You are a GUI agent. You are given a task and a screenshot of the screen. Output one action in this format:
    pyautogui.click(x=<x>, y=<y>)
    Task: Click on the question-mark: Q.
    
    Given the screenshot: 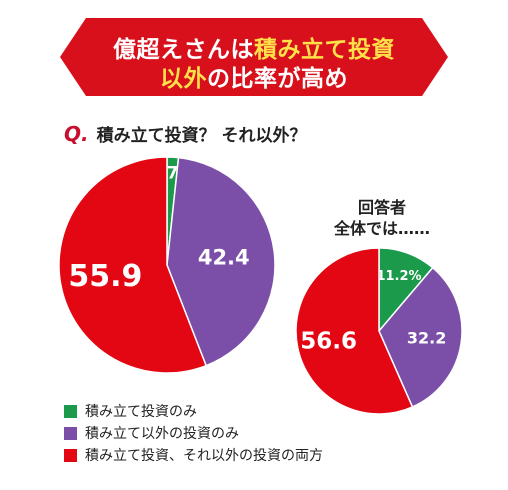 What is the action you would take?
    pyautogui.click(x=76, y=134)
    